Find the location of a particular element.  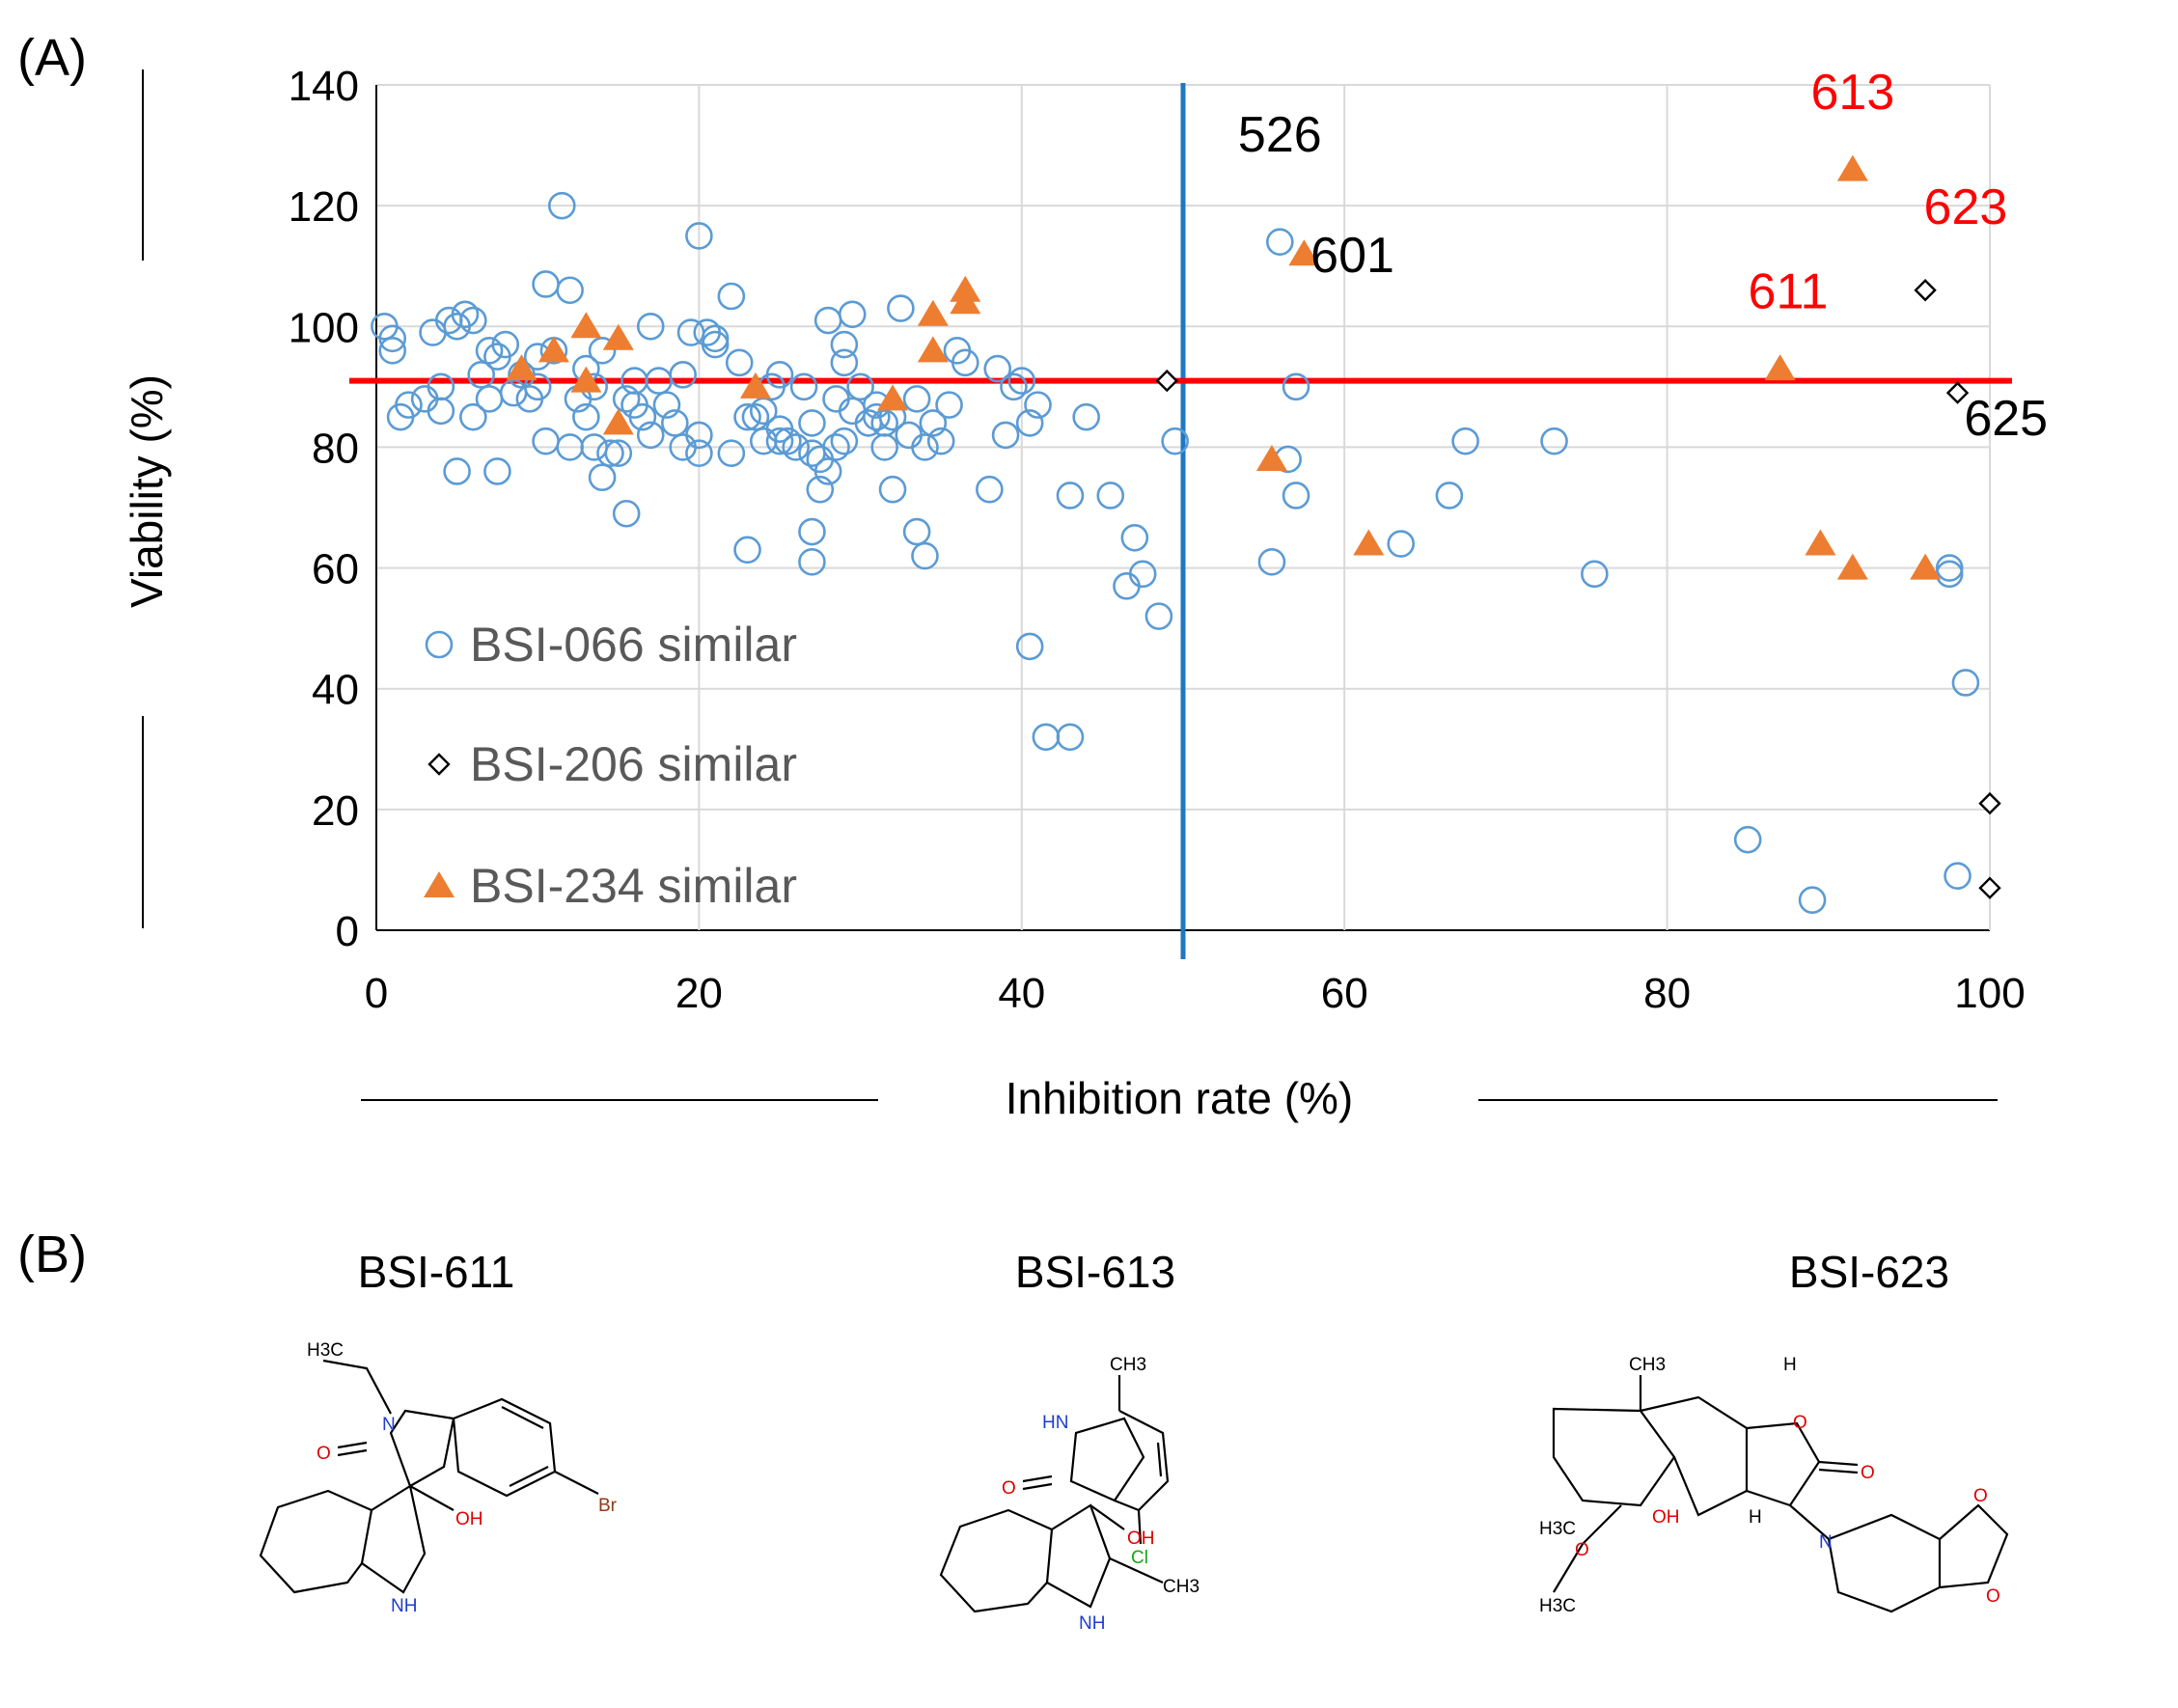

label-613-oh: OH is located at coordinates (1141, 1539).